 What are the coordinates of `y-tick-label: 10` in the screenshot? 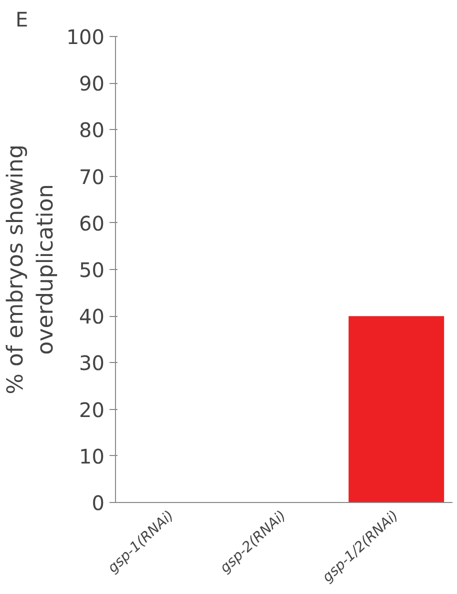 It's located at (92, 456).